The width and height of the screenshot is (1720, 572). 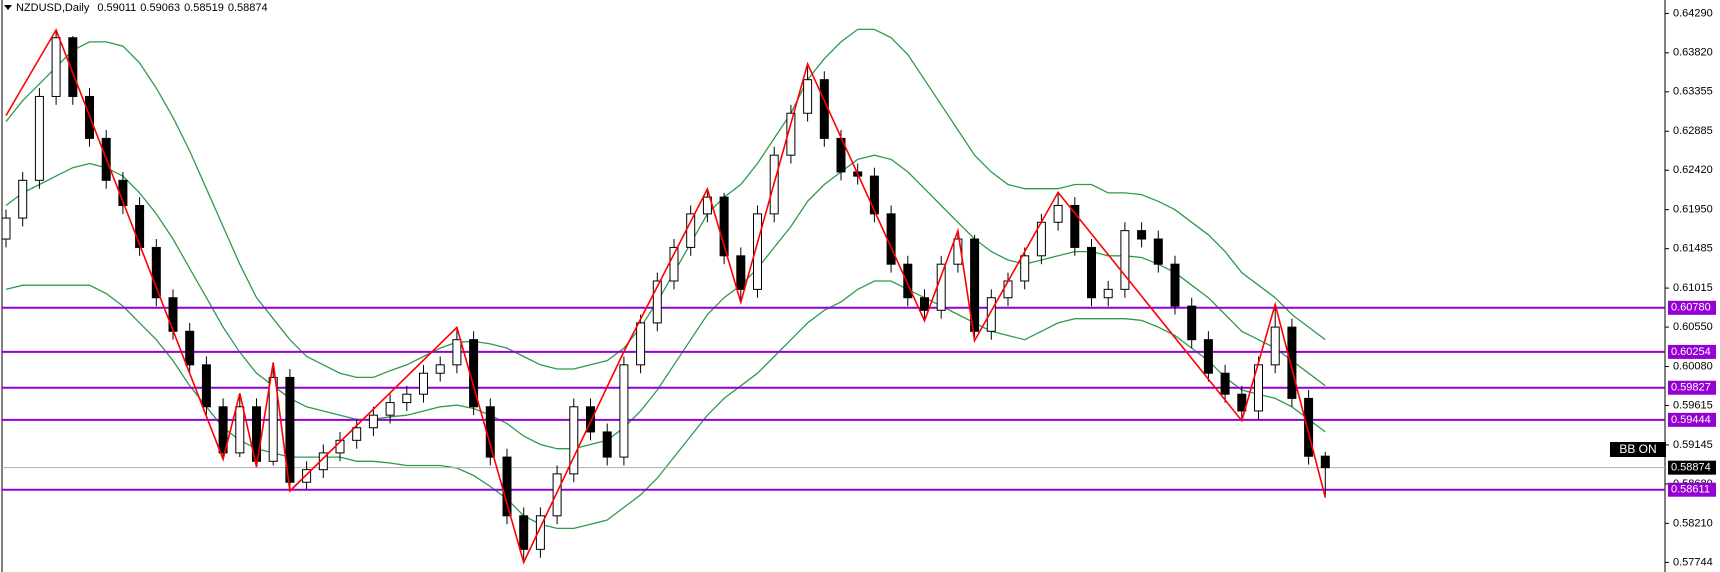 What do you see at coordinates (116, 8) in the screenshot?
I see `header-open: 0.59011` at bounding box center [116, 8].